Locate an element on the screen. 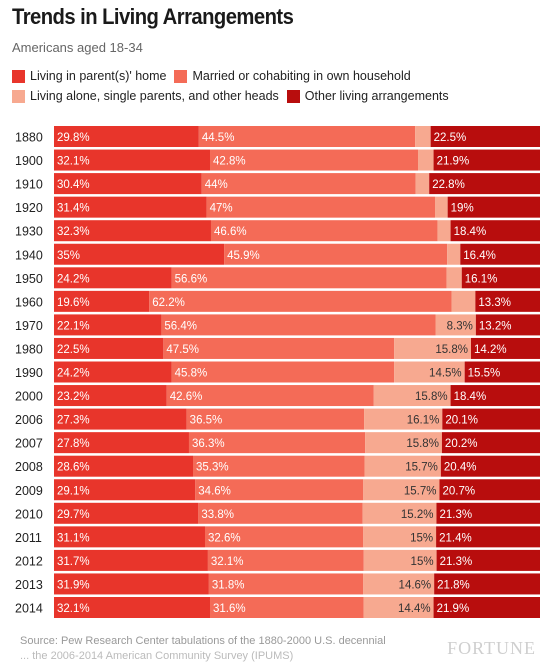 The height and width of the screenshot is (664, 554). data-label: 31.6% is located at coordinates (229, 609).